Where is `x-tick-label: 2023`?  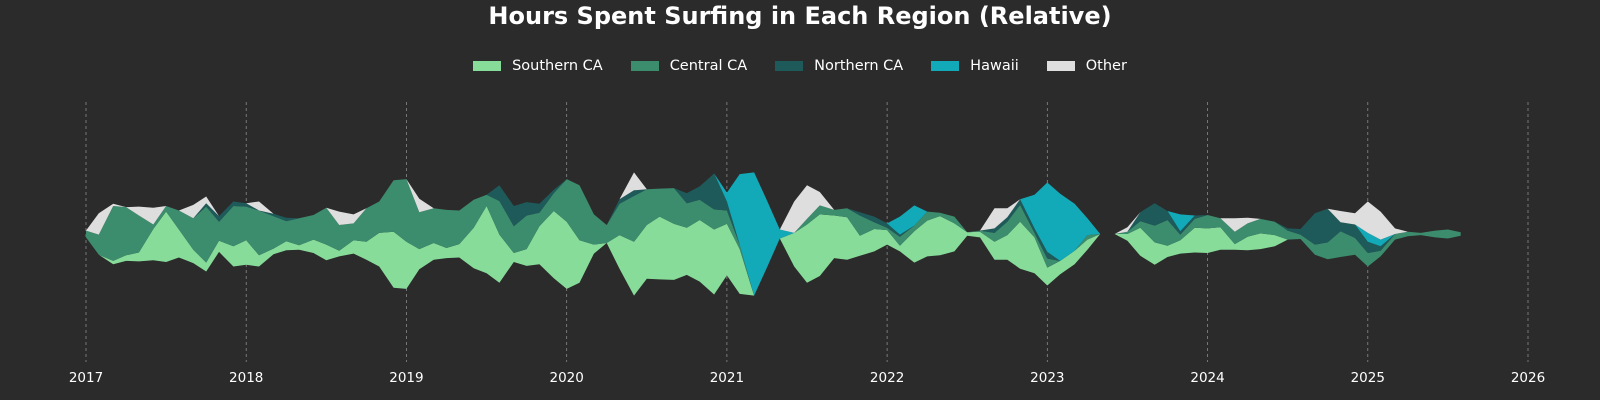
x-tick-label: 2023 is located at coordinates (1047, 378).